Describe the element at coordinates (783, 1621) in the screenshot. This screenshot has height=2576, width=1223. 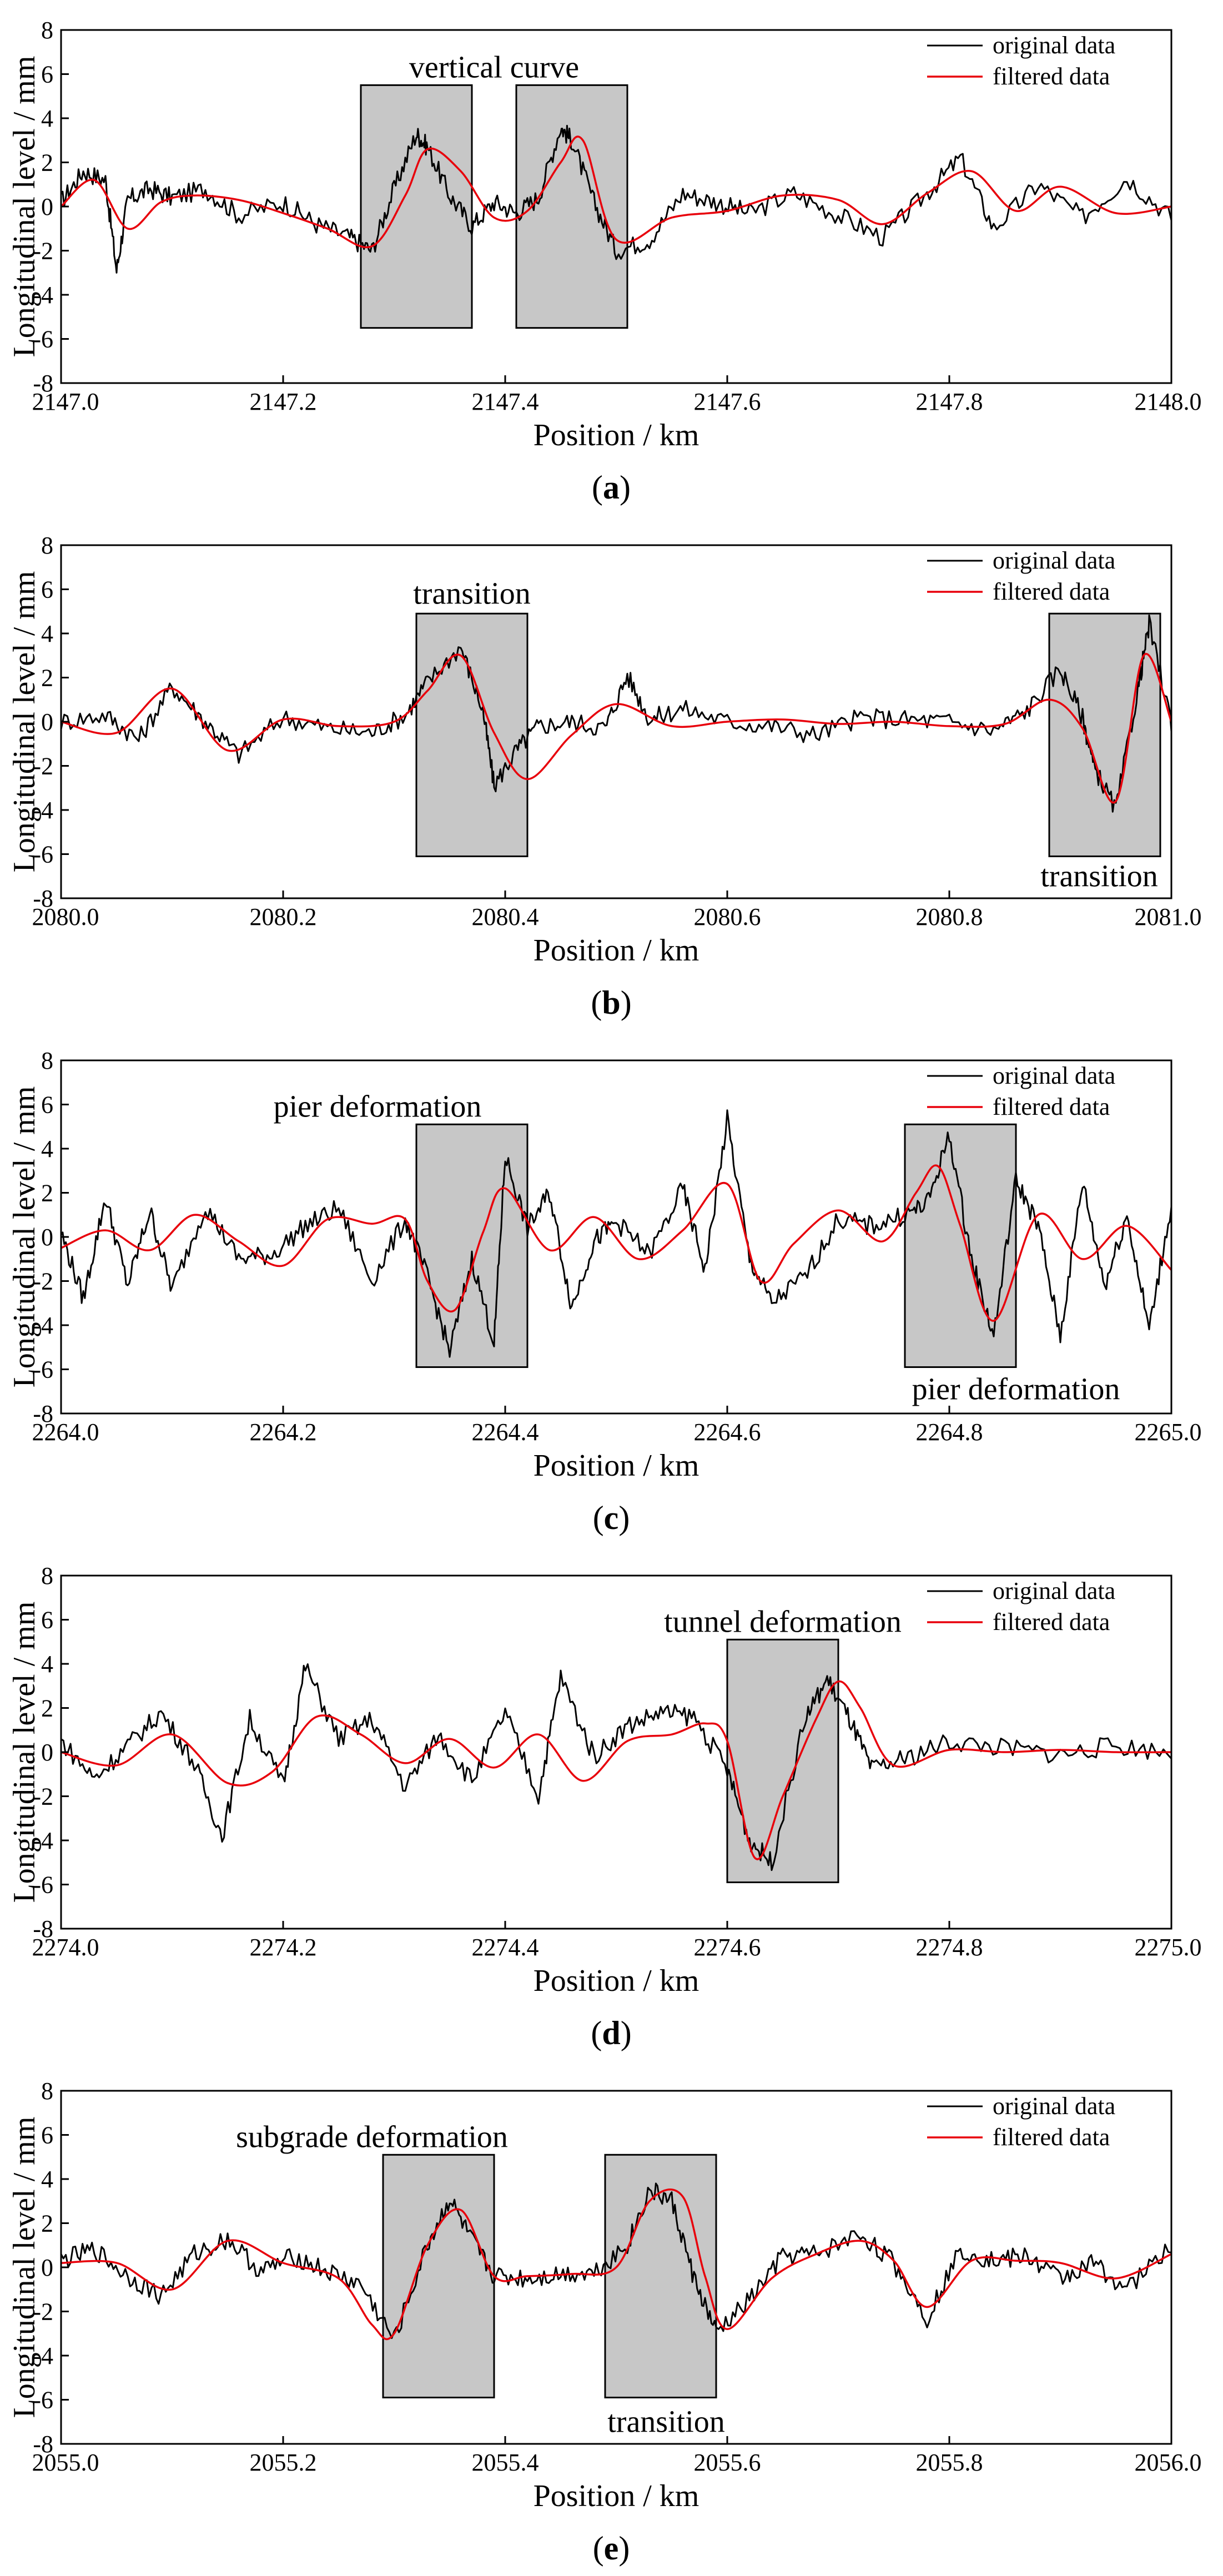
I see `annotation-label: tunnel deformation` at that location.